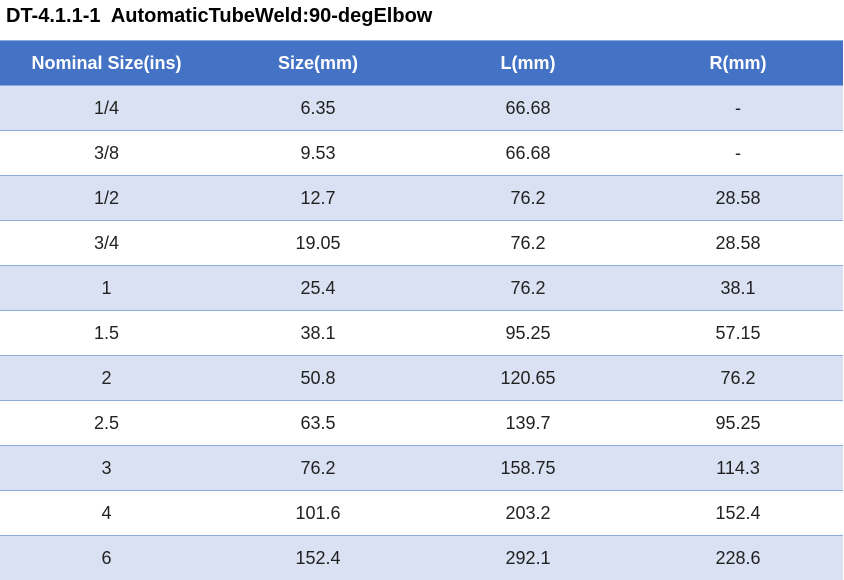  I want to click on table-cell: 203.2, so click(528, 513).